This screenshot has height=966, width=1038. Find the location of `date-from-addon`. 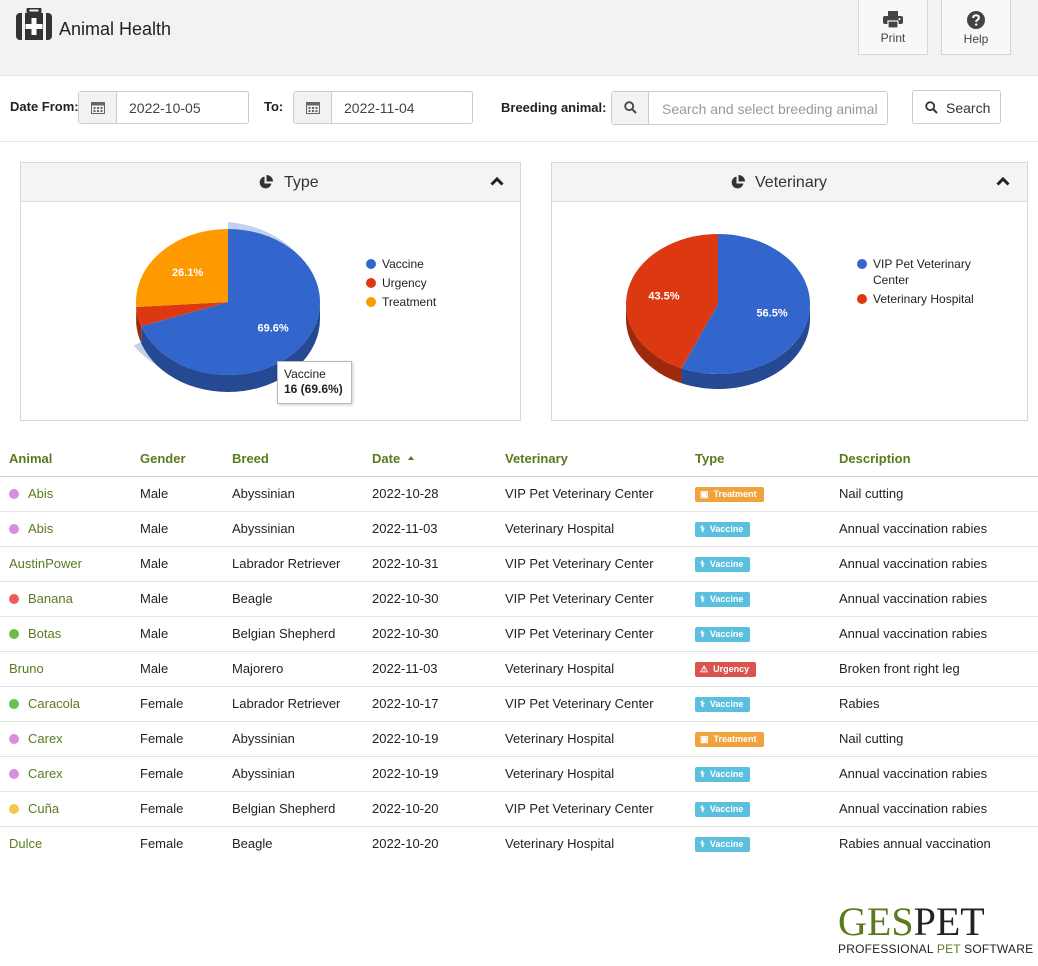

date-from-addon is located at coordinates (98, 107).